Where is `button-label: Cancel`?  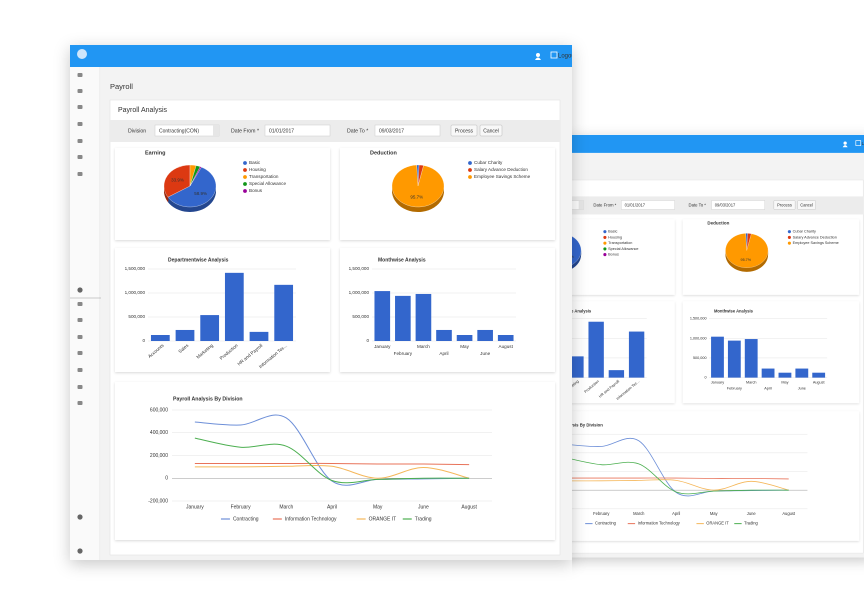
button-label: Cancel is located at coordinates (491, 131).